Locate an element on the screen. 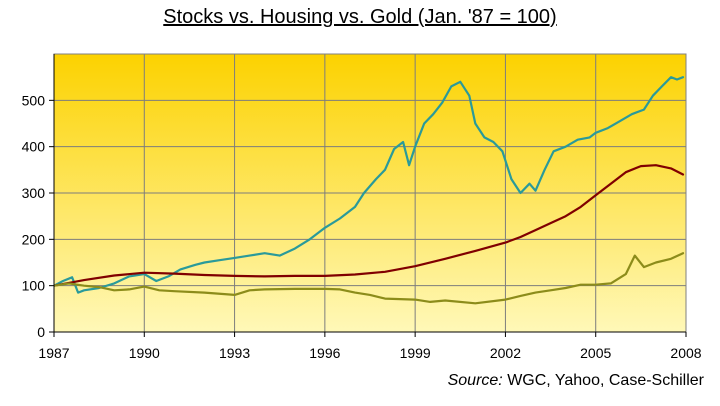  source-note: Source: WGC, Yahoo, Case-Schiller is located at coordinates (576, 381).